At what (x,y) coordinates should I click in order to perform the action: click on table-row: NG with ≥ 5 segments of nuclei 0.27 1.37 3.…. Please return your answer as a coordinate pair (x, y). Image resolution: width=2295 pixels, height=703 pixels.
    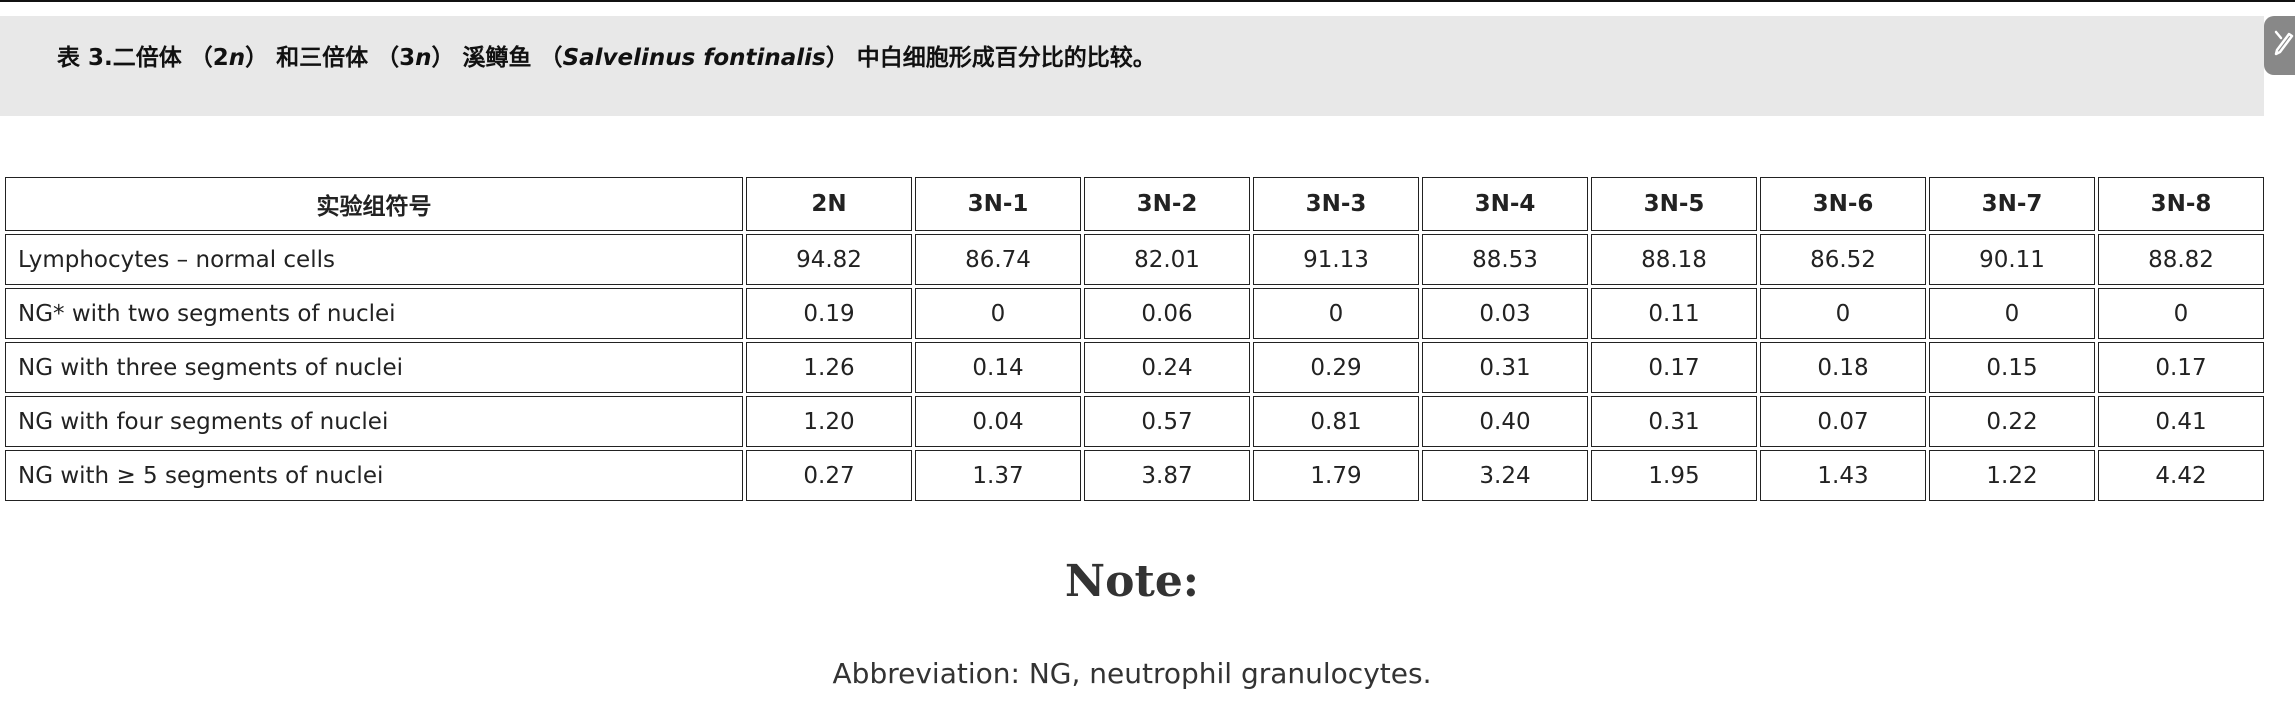
    Looking at the image, I should click on (1134, 475).